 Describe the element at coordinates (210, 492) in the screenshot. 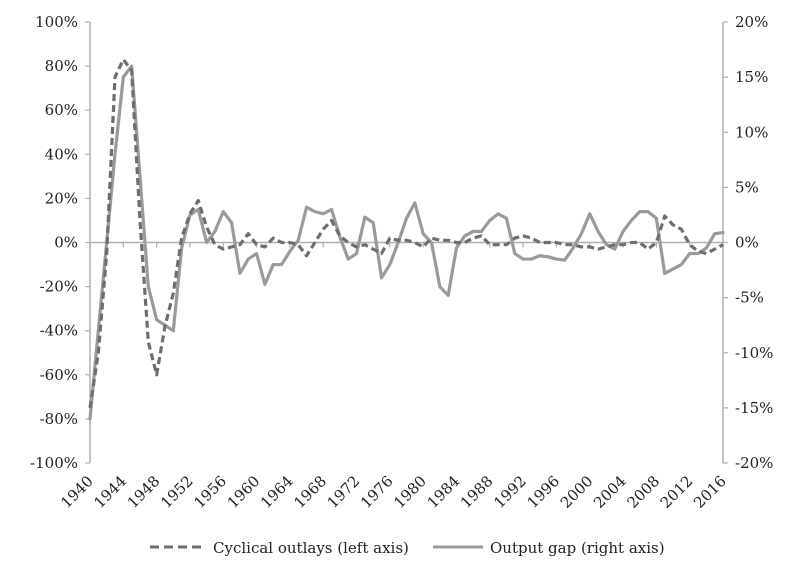

I see `x-axis-tick-label: 1956` at that location.